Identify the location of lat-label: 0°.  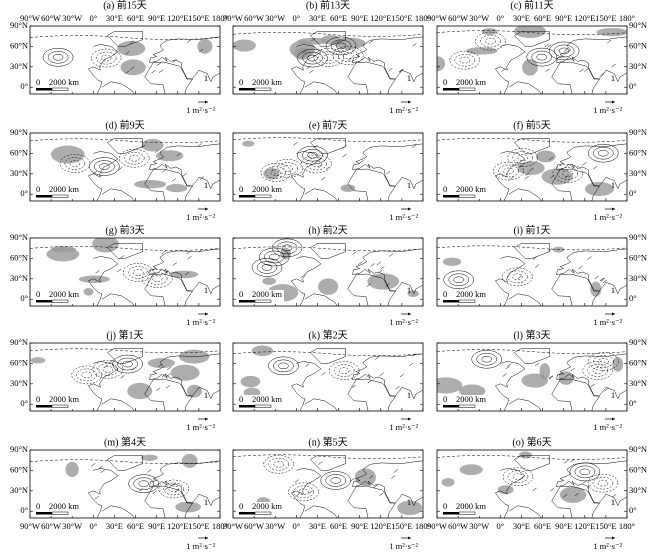
(633, 193).